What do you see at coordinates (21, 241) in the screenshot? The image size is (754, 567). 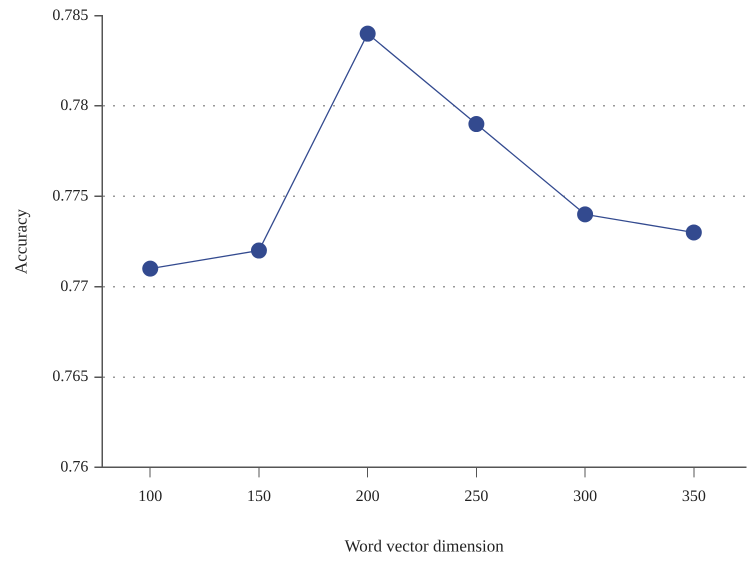 I see `y-axis-title: Accuracy` at bounding box center [21, 241].